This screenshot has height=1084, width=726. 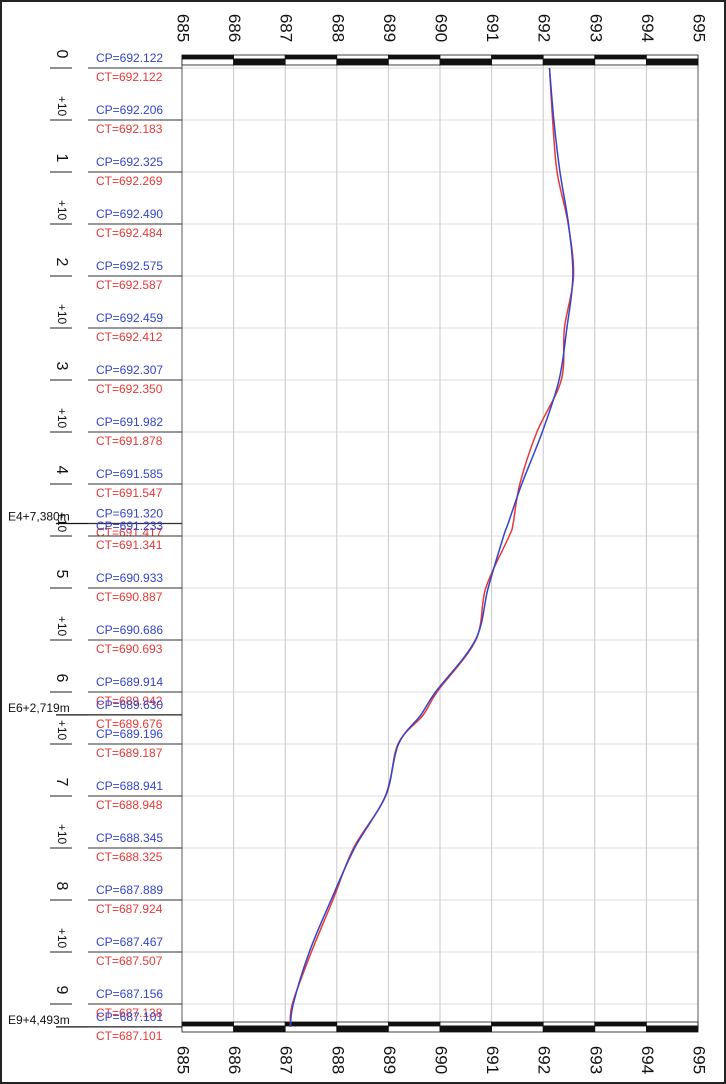 I want to click on value-axis-tick-label: 695, so click(x=699, y=28).